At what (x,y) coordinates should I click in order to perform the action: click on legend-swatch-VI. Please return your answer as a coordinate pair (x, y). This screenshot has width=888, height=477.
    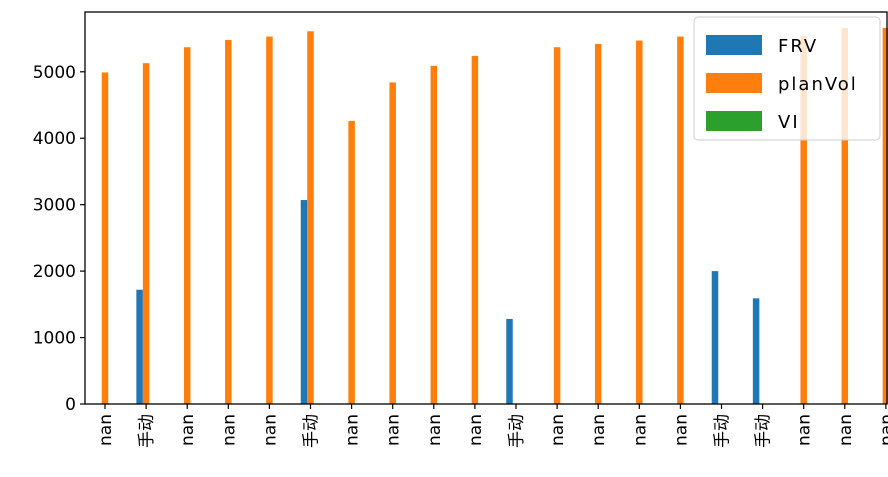
    Looking at the image, I should click on (734, 121).